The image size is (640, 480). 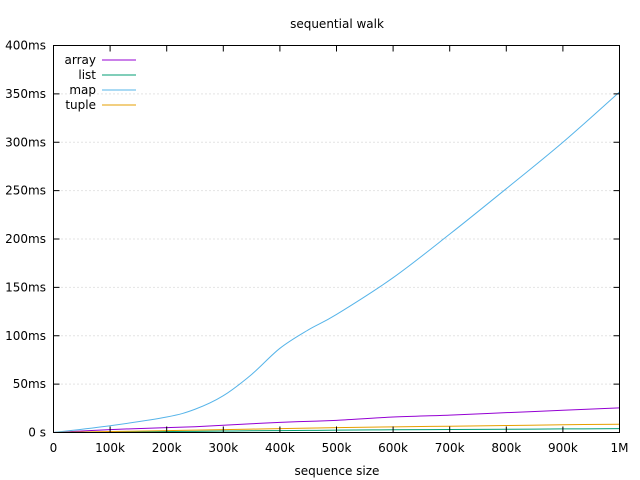 I want to click on y-tick-label: 0 s, so click(x=37, y=433).